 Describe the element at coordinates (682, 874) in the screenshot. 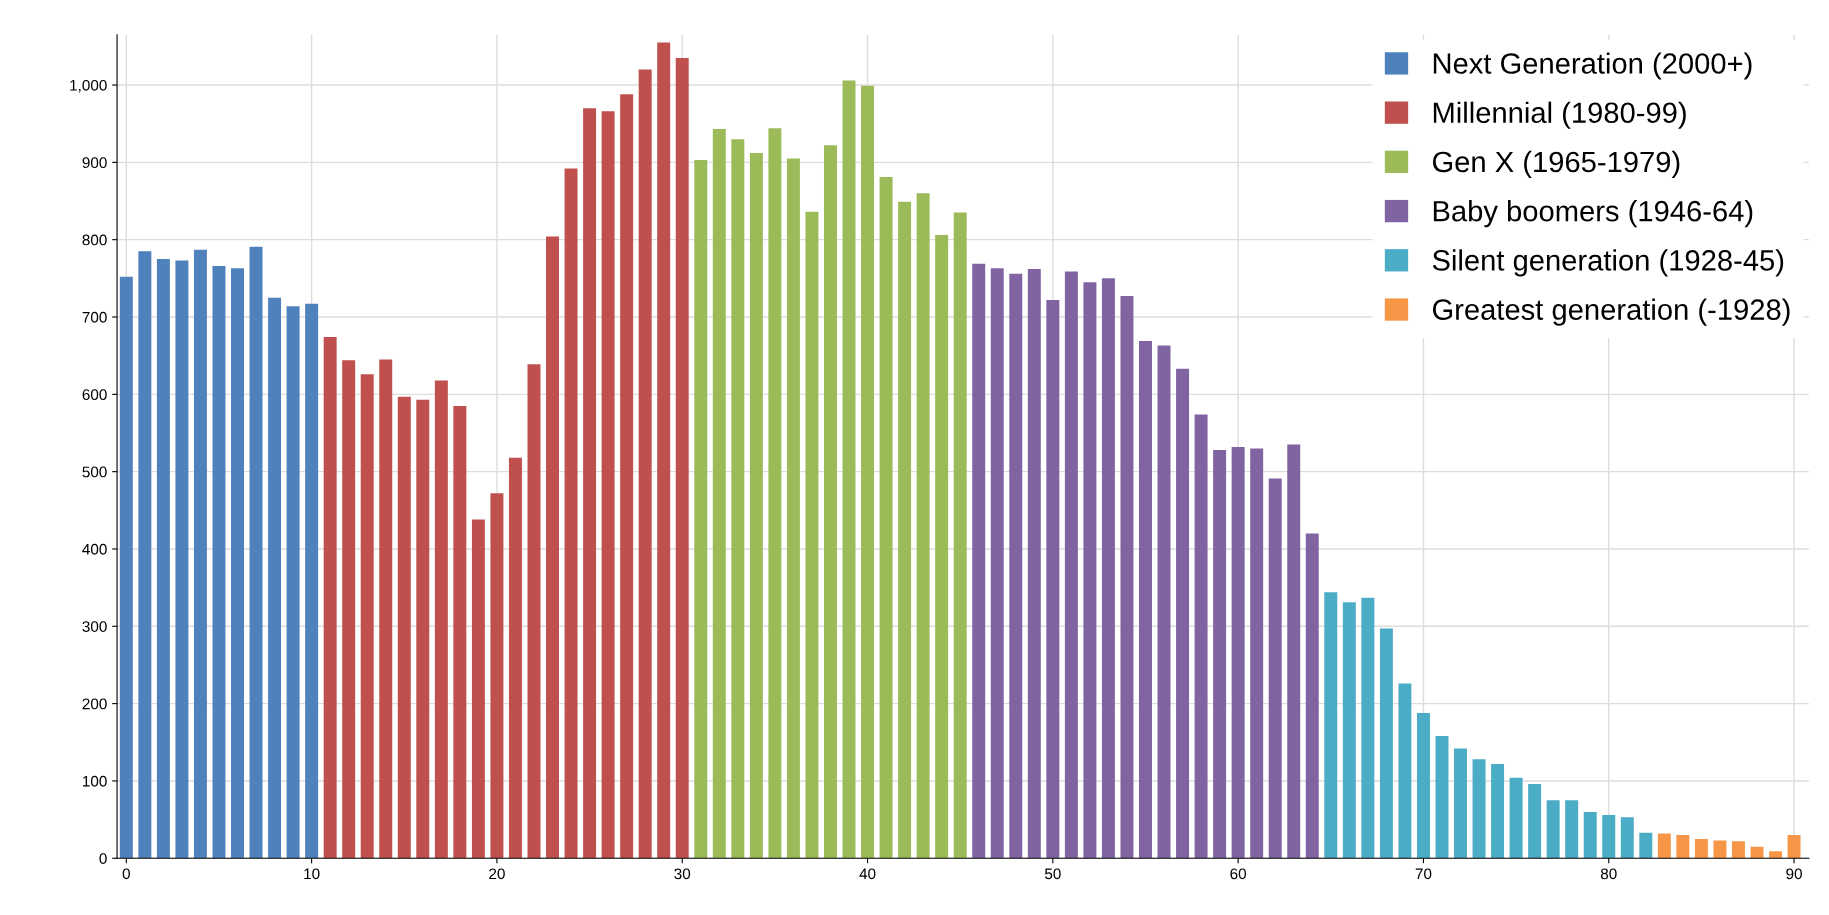

I see `x-tick-label: 30` at that location.